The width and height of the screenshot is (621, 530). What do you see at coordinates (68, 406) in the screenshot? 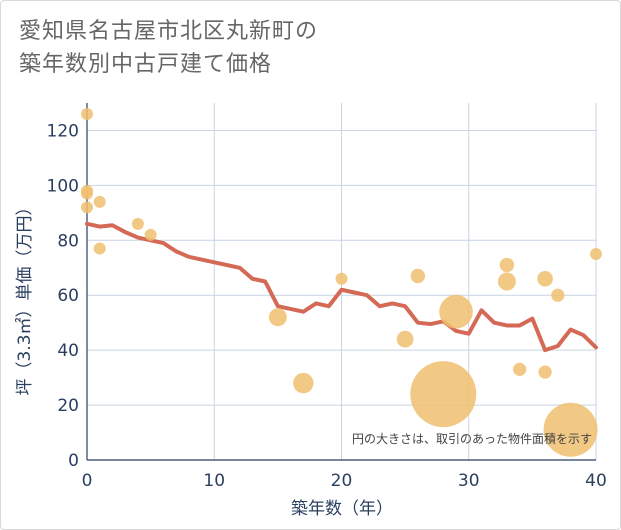
I see `y-tick-label: 20` at bounding box center [68, 406].